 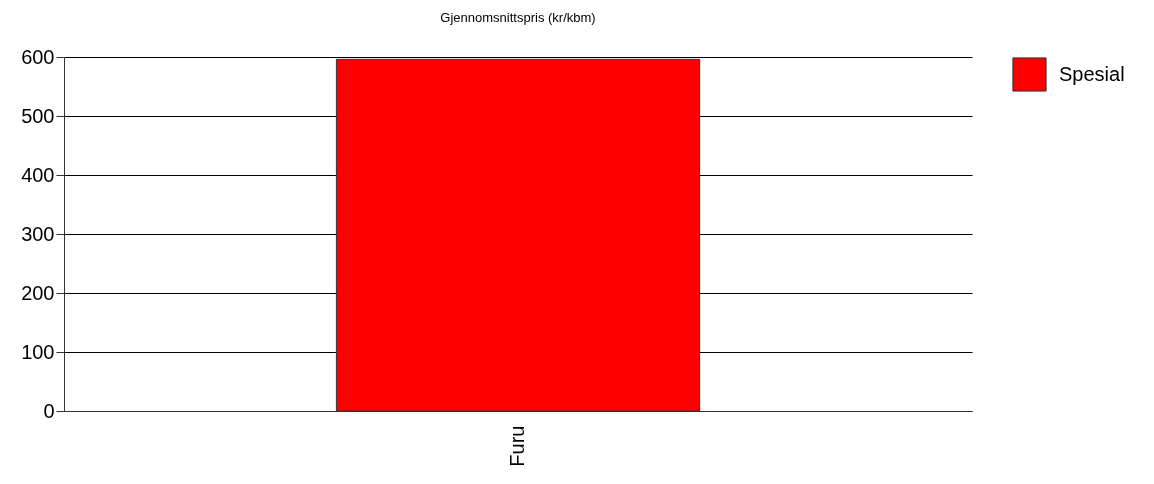 I want to click on y-tick-label: 200, so click(x=38, y=292).